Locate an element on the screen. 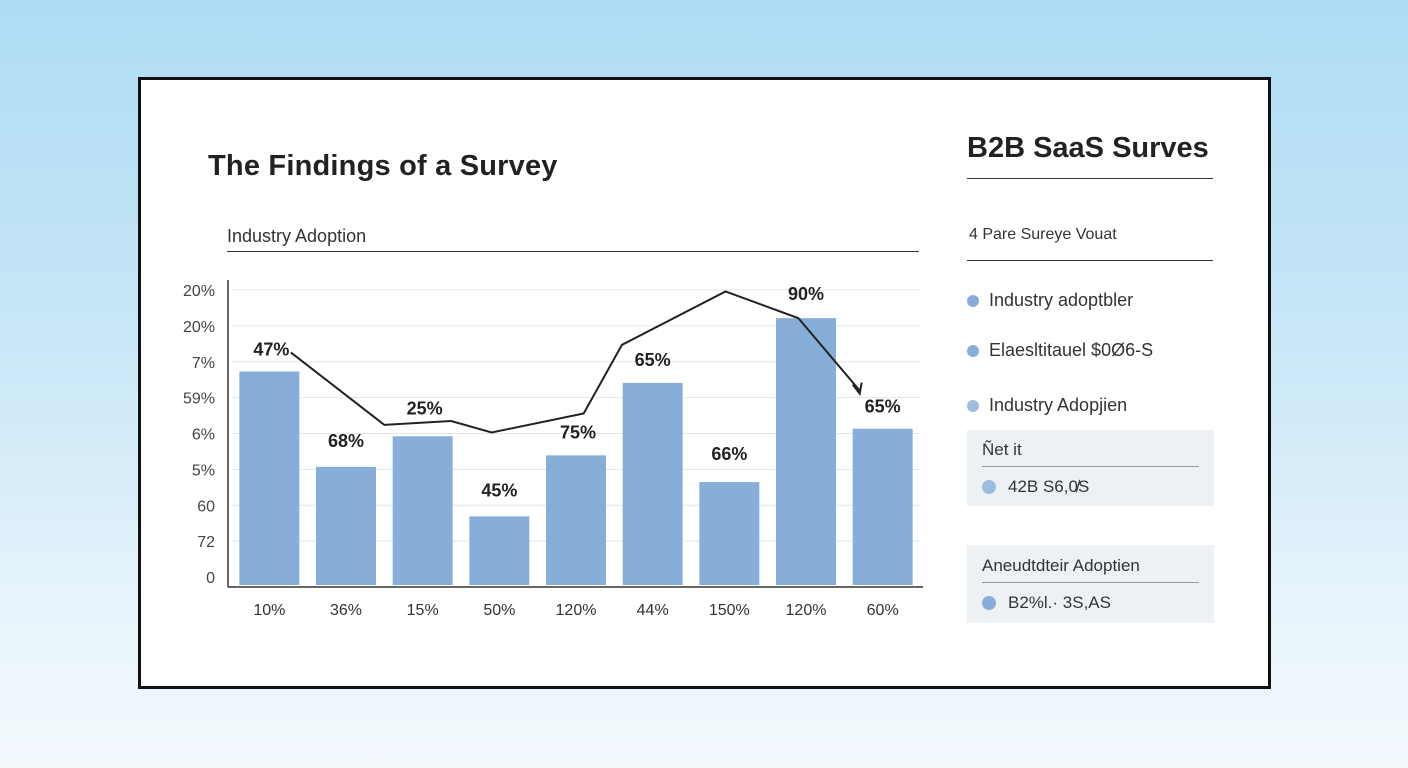 This screenshot has width=1408, height=768. x-tick-label: 44% is located at coordinates (653, 610).